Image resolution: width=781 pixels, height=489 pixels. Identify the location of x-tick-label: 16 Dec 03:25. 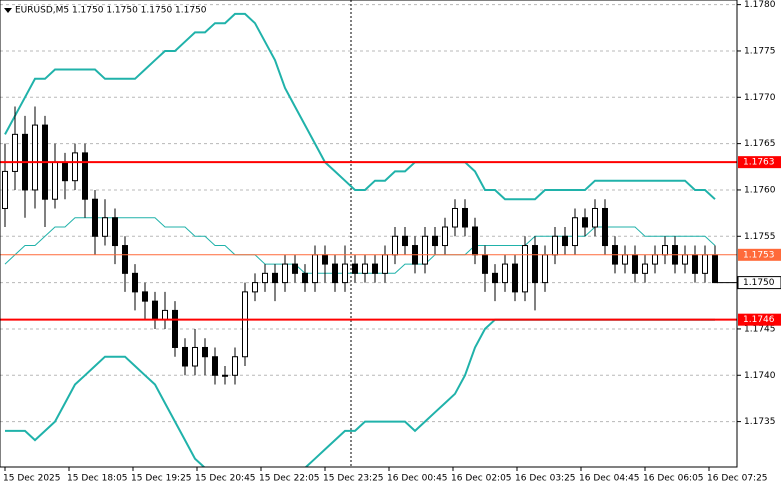
(545, 479).